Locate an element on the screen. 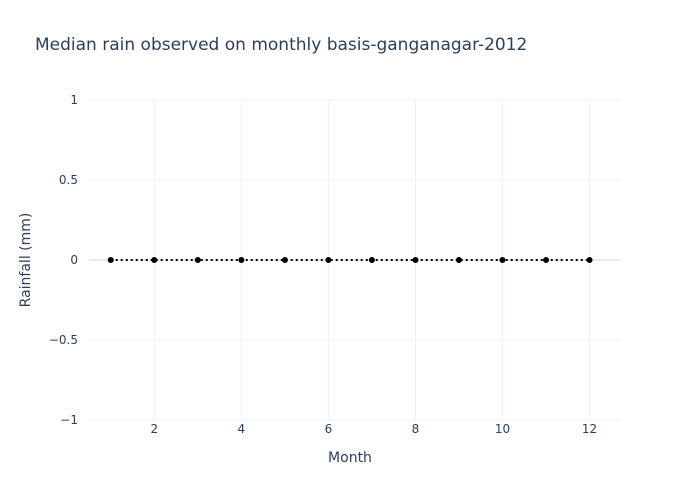 Image resolution: width=700 pixels, height=500 pixels. x-tick-label: 10 is located at coordinates (502, 429).